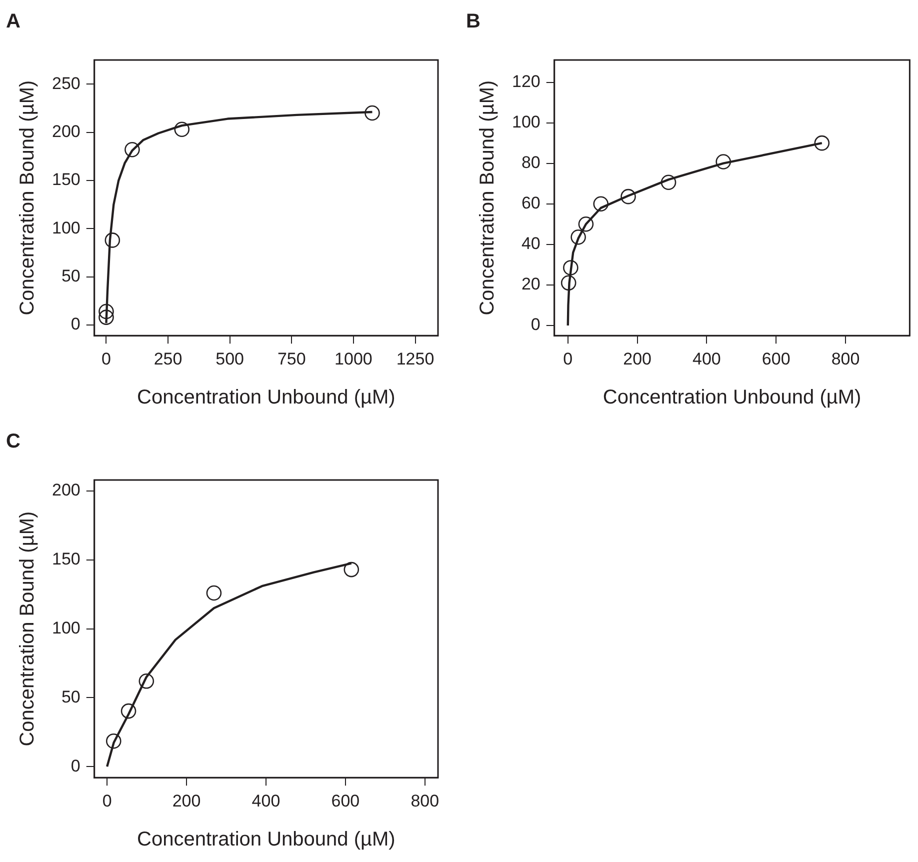 The height and width of the screenshot is (862, 918). What do you see at coordinates (291, 358) in the screenshot?
I see `x-tick-label: 750` at bounding box center [291, 358].